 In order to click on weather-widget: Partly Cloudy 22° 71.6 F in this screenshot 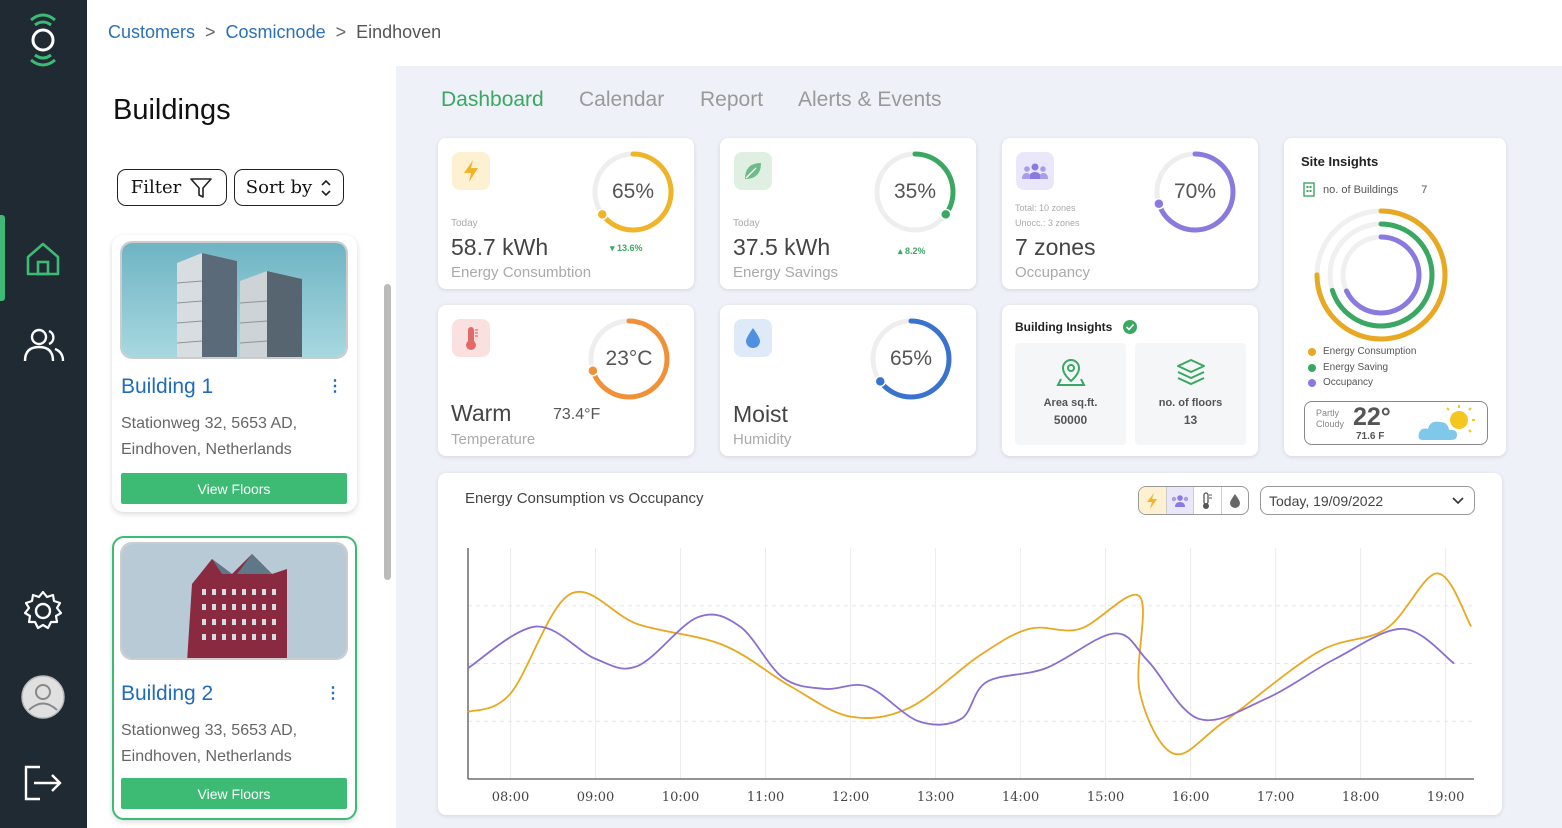, I will do `click(1396, 423)`.